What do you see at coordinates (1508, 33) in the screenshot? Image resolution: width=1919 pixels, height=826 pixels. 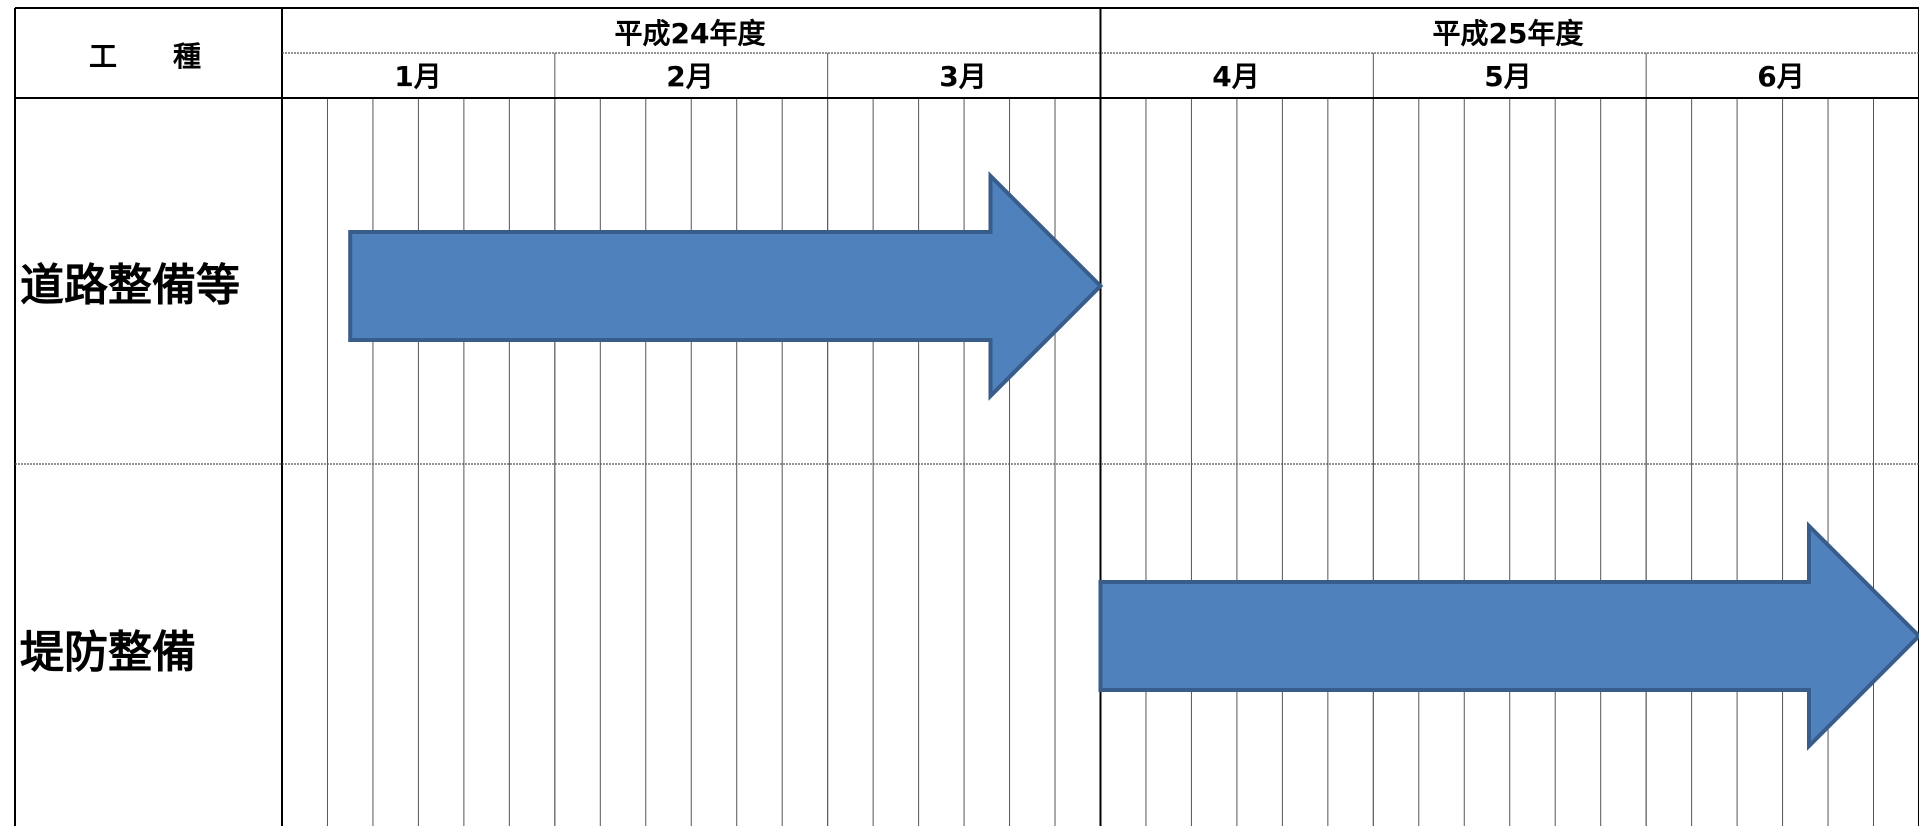 I see `fiscal-year-label: 平成25年度` at bounding box center [1508, 33].